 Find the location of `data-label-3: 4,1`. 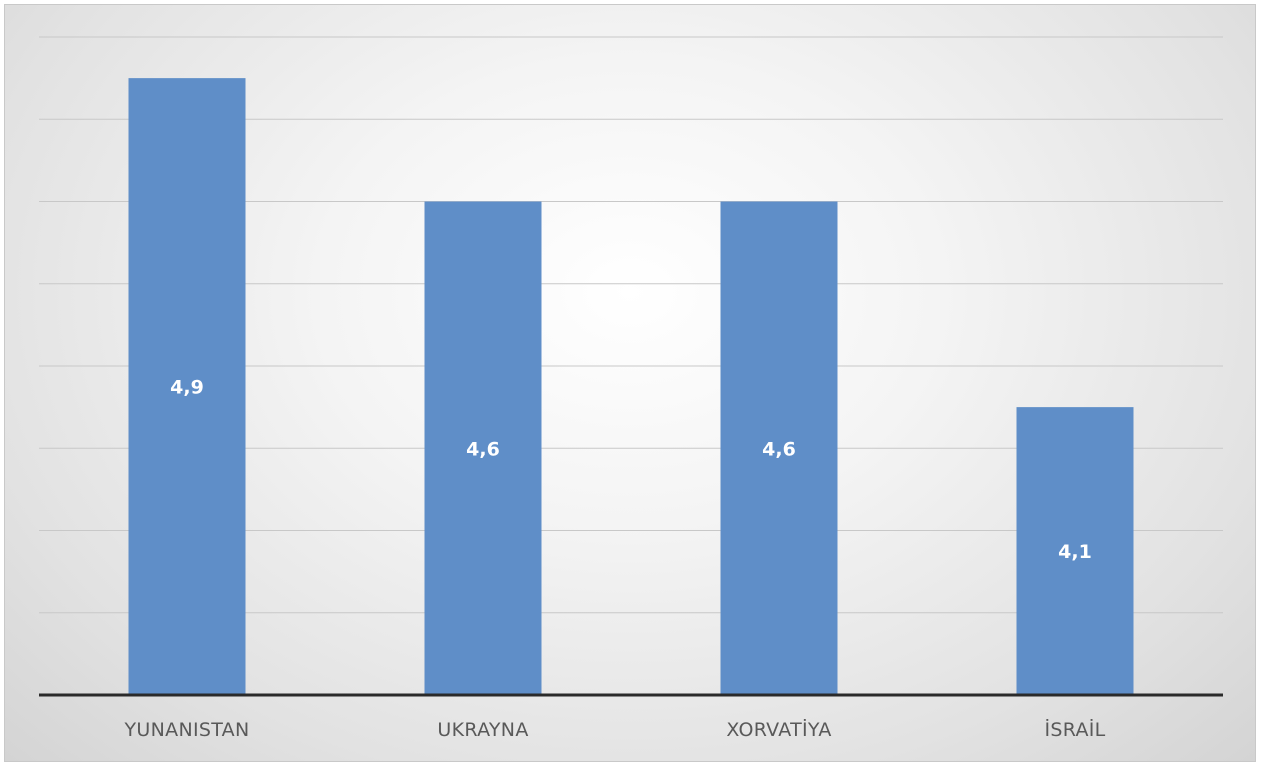

data-label-3: 4,1 is located at coordinates (1075, 552).